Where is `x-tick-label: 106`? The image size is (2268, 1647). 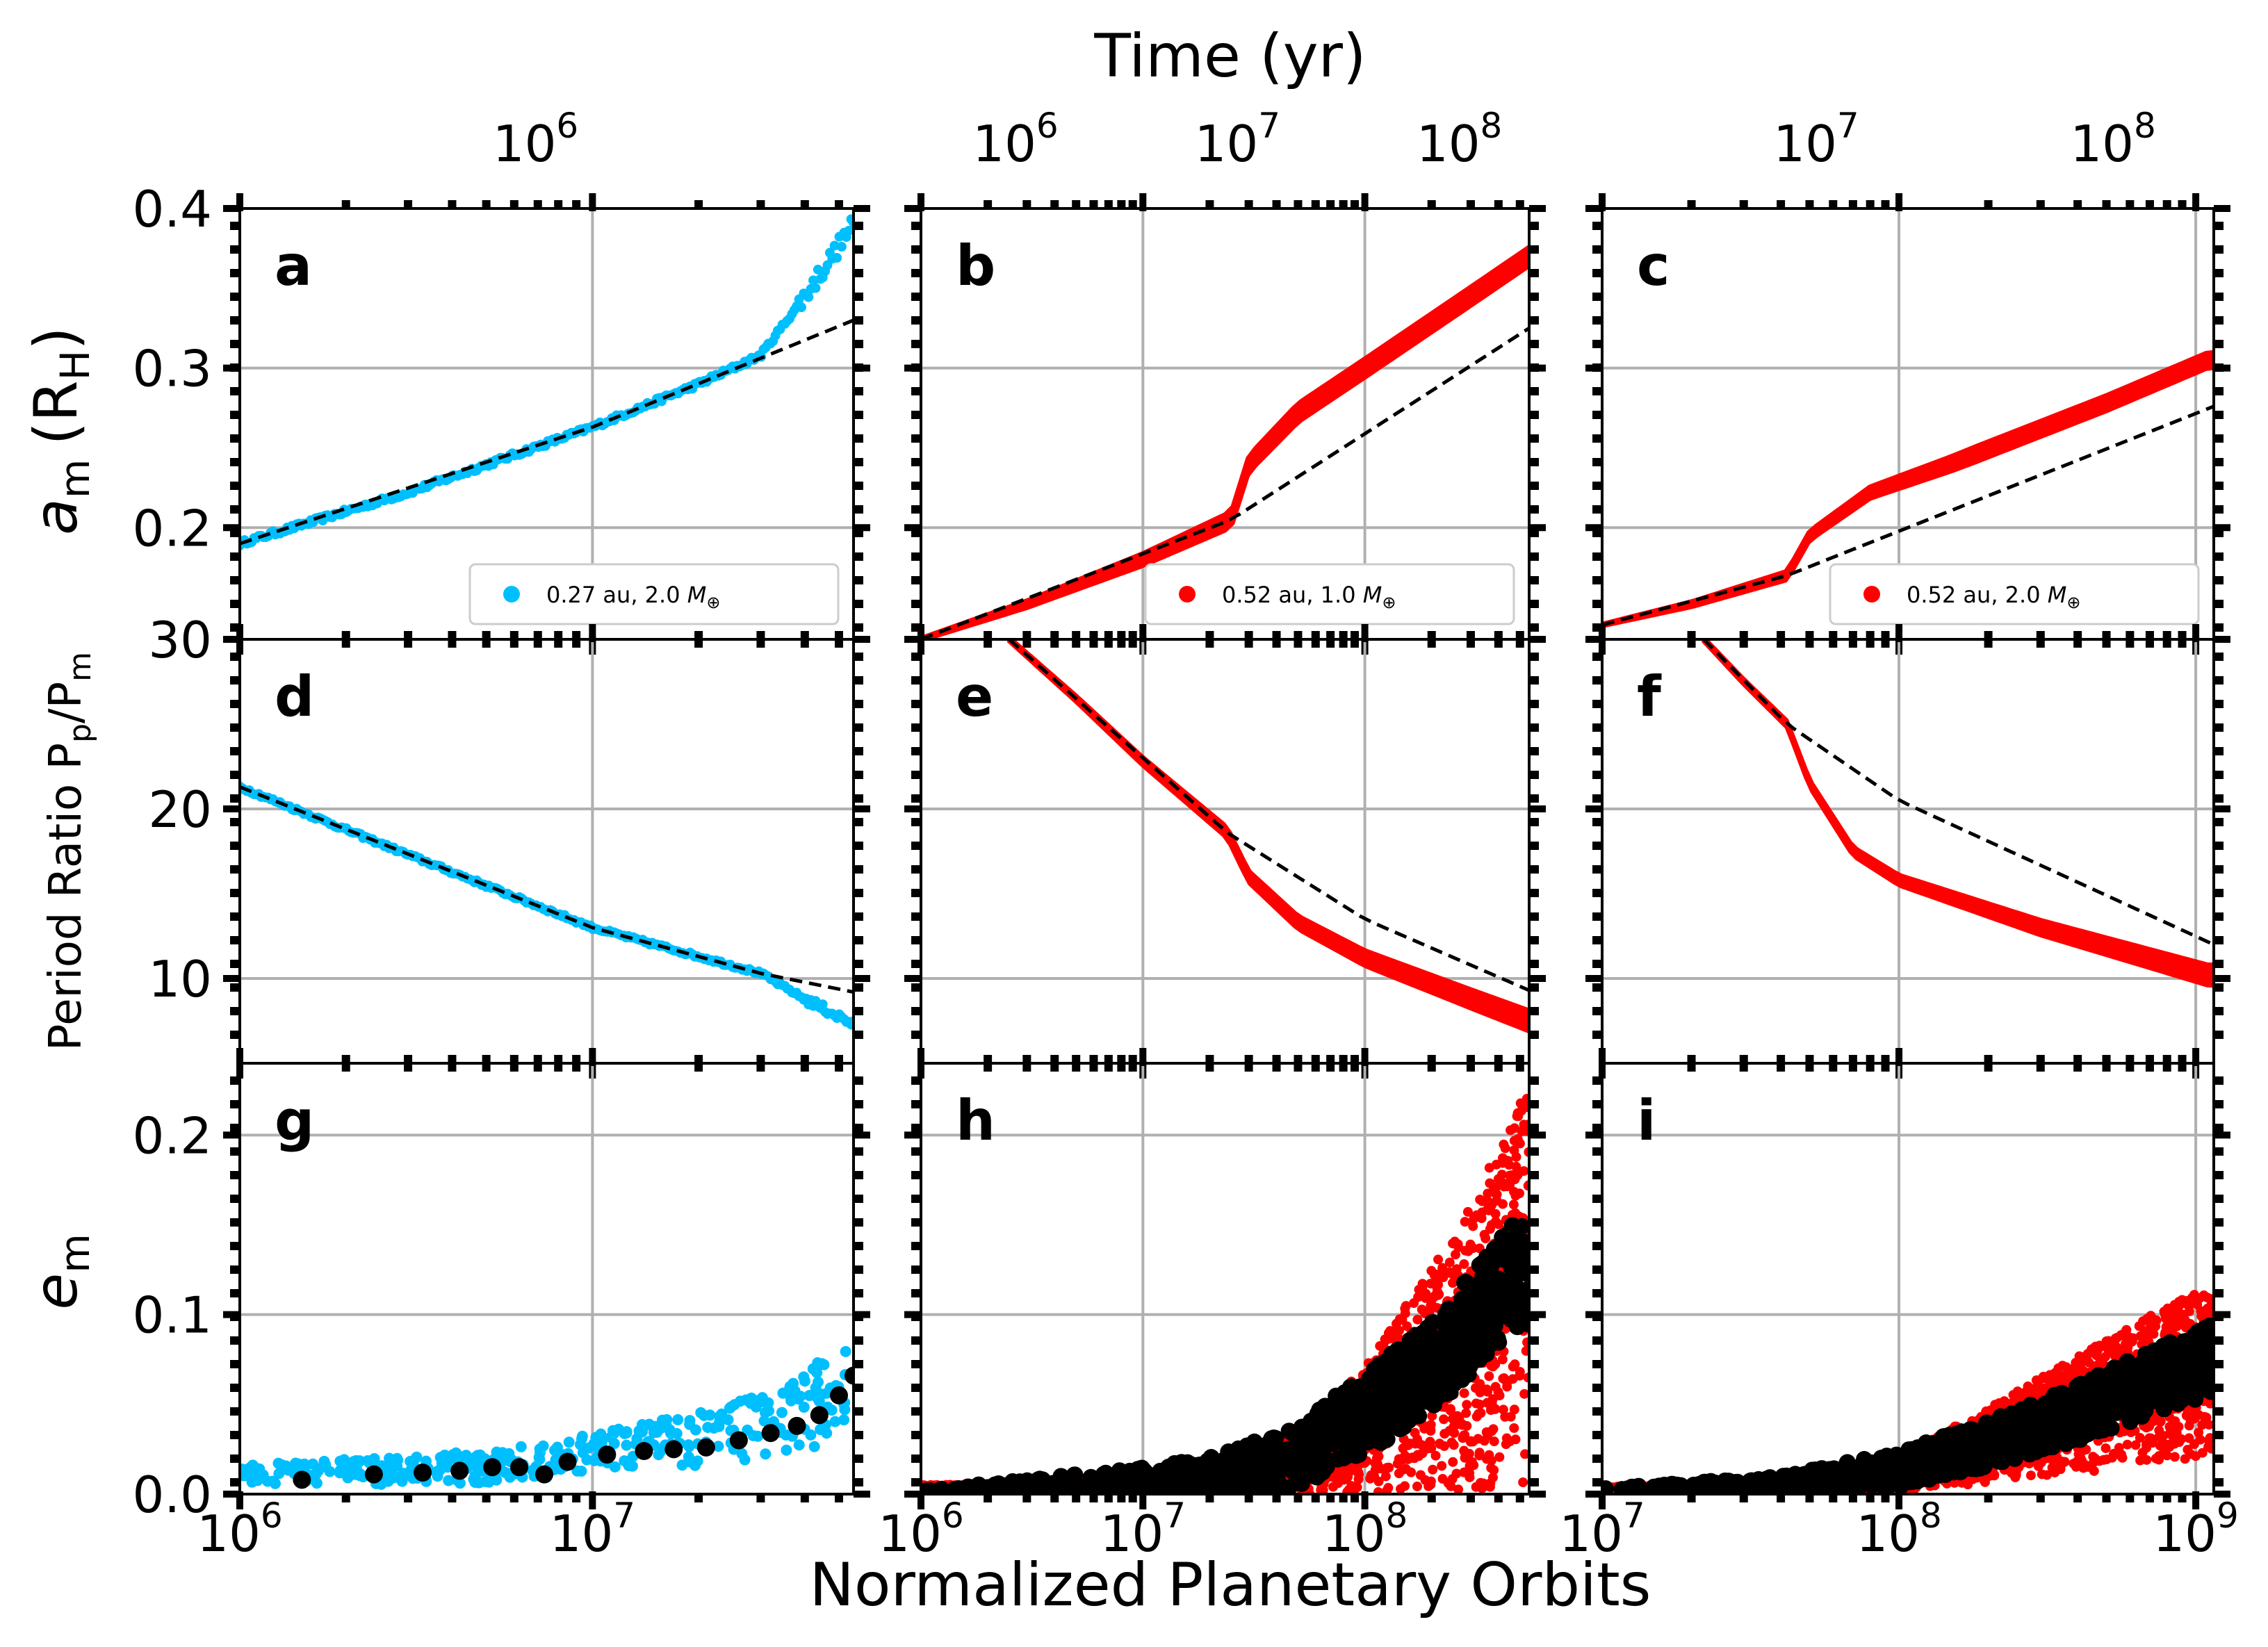
x-tick-label: 106 is located at coordinates (920, 1529).